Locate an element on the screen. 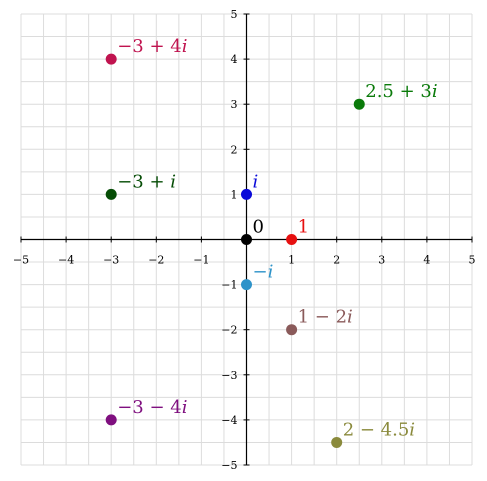  data-label: −i is located at coordinates (263, 272).